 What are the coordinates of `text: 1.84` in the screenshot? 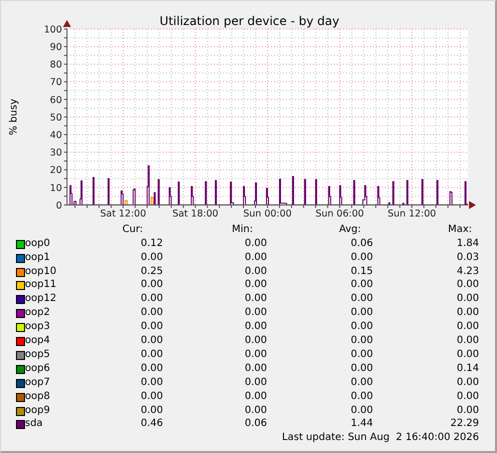 It's located at (467, 243).